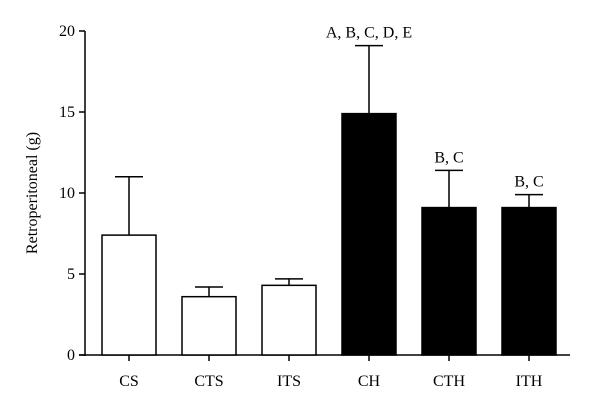  What do you see at coordinates (449, 281) in the screenshot?
I see `bar-cth` at bounding box center [449, 281].